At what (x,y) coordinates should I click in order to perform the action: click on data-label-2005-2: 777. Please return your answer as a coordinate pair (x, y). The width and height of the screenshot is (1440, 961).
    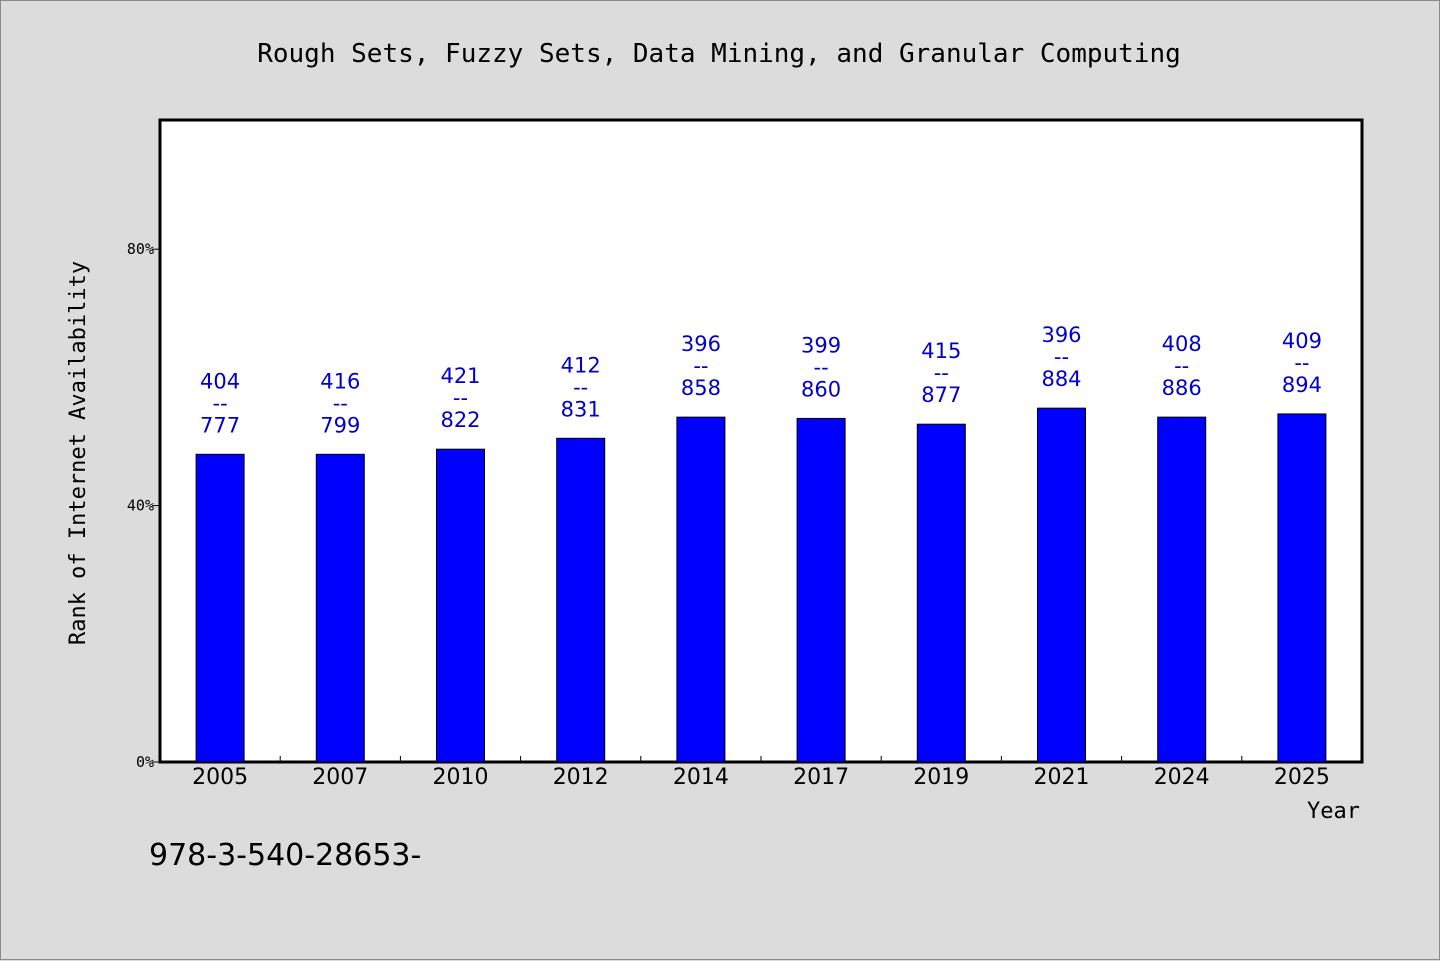
    Looking at the image, I should click on (220, 425).